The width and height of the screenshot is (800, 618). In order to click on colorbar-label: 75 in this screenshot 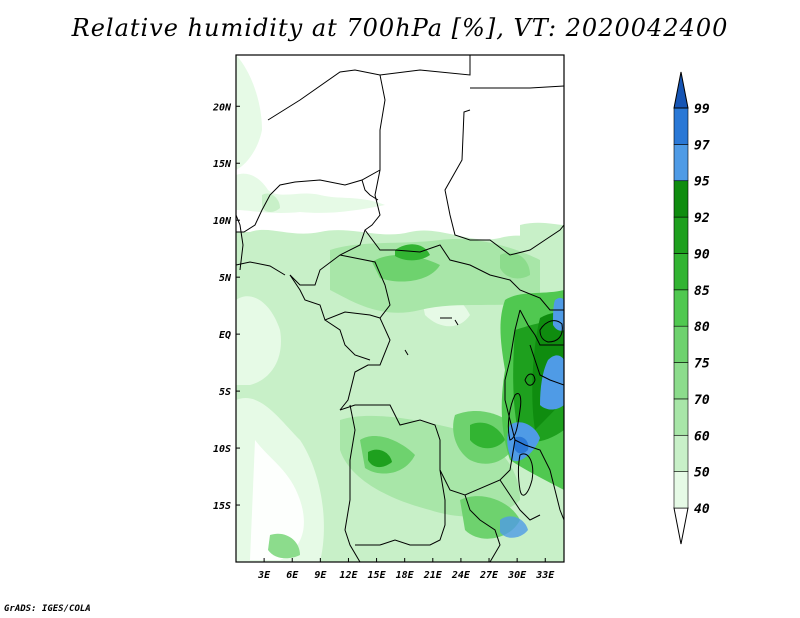, I will do `click(702, 364)`.